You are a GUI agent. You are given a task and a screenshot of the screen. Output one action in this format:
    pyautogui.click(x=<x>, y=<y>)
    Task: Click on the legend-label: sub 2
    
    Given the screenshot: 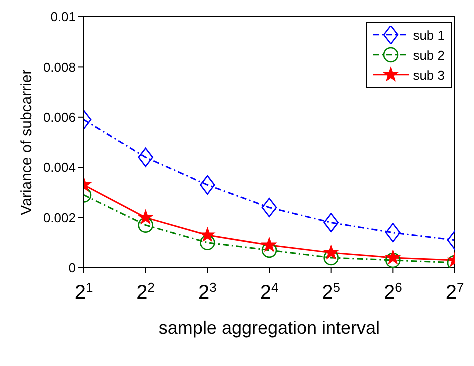 What is the action you would take?
    pyautogui.click(x=429, y=55)
    